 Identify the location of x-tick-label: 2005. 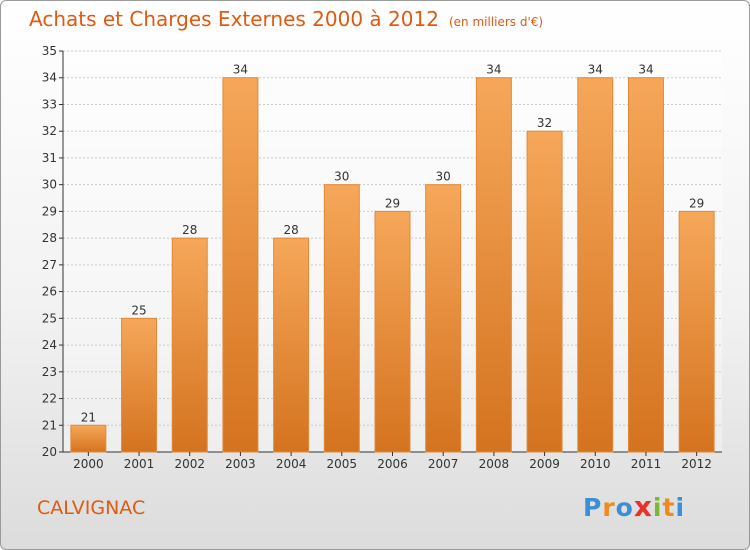
(342, 464).